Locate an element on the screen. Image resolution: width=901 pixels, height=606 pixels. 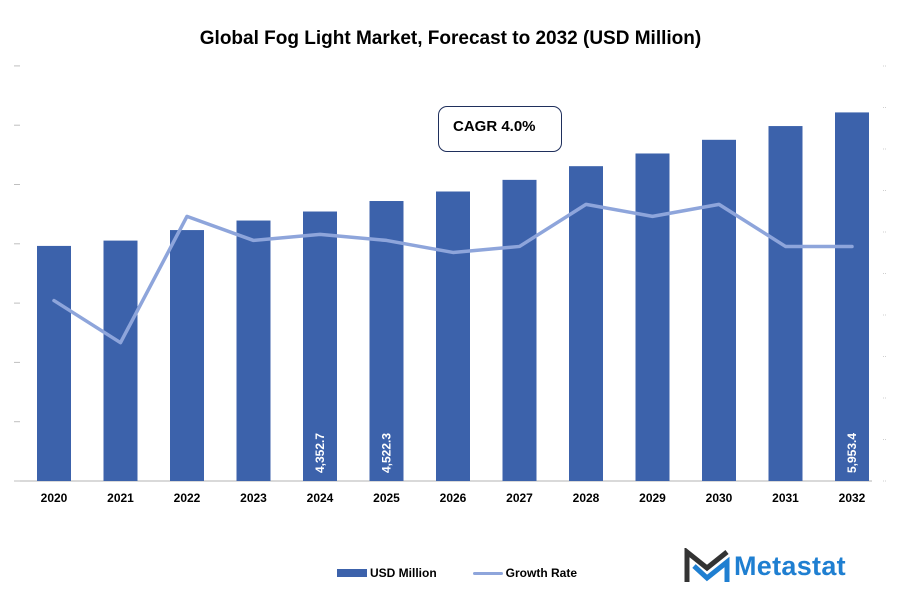
data-label-2025: 4,522.3 is located at coordinates (387, 453).